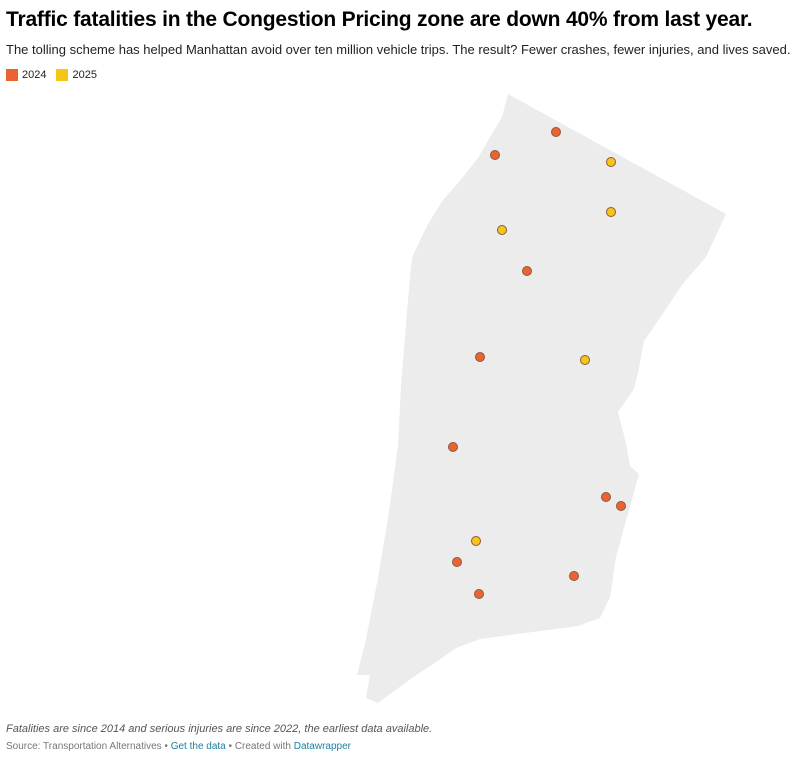  Describe the element at coordinates (51, 75) in the screenshot. I see `legend: 2024 2025` at that location.